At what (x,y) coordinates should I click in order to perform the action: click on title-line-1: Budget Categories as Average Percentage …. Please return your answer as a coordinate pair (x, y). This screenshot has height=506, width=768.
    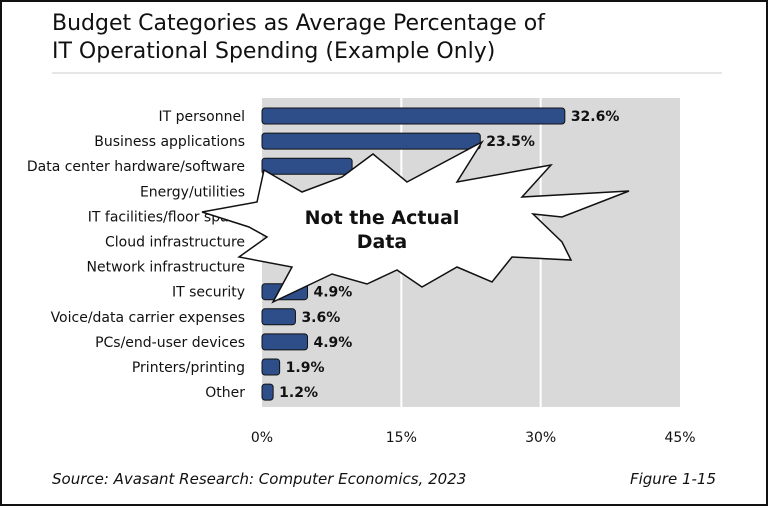
    Looking at the image, I should click on (298, 23).